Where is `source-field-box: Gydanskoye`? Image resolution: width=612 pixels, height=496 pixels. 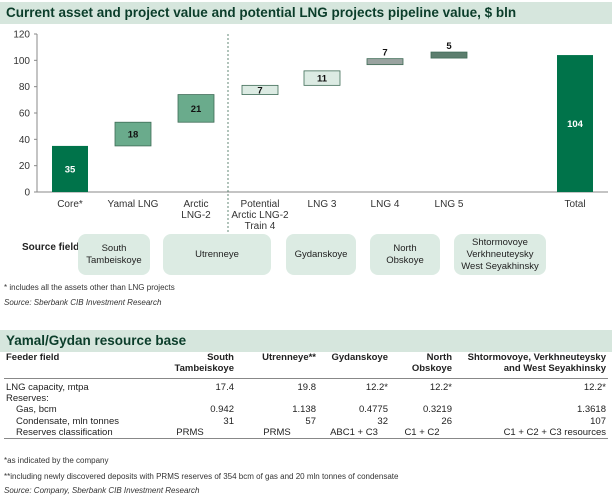 source-field-box: Gydanskoye is located at coordinates (321, 254).